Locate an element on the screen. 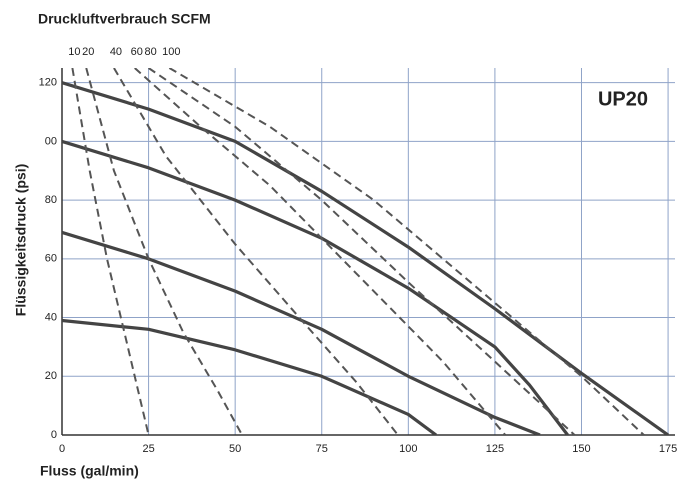  x-tick-label: 50 is located at coordinates (235, 449).